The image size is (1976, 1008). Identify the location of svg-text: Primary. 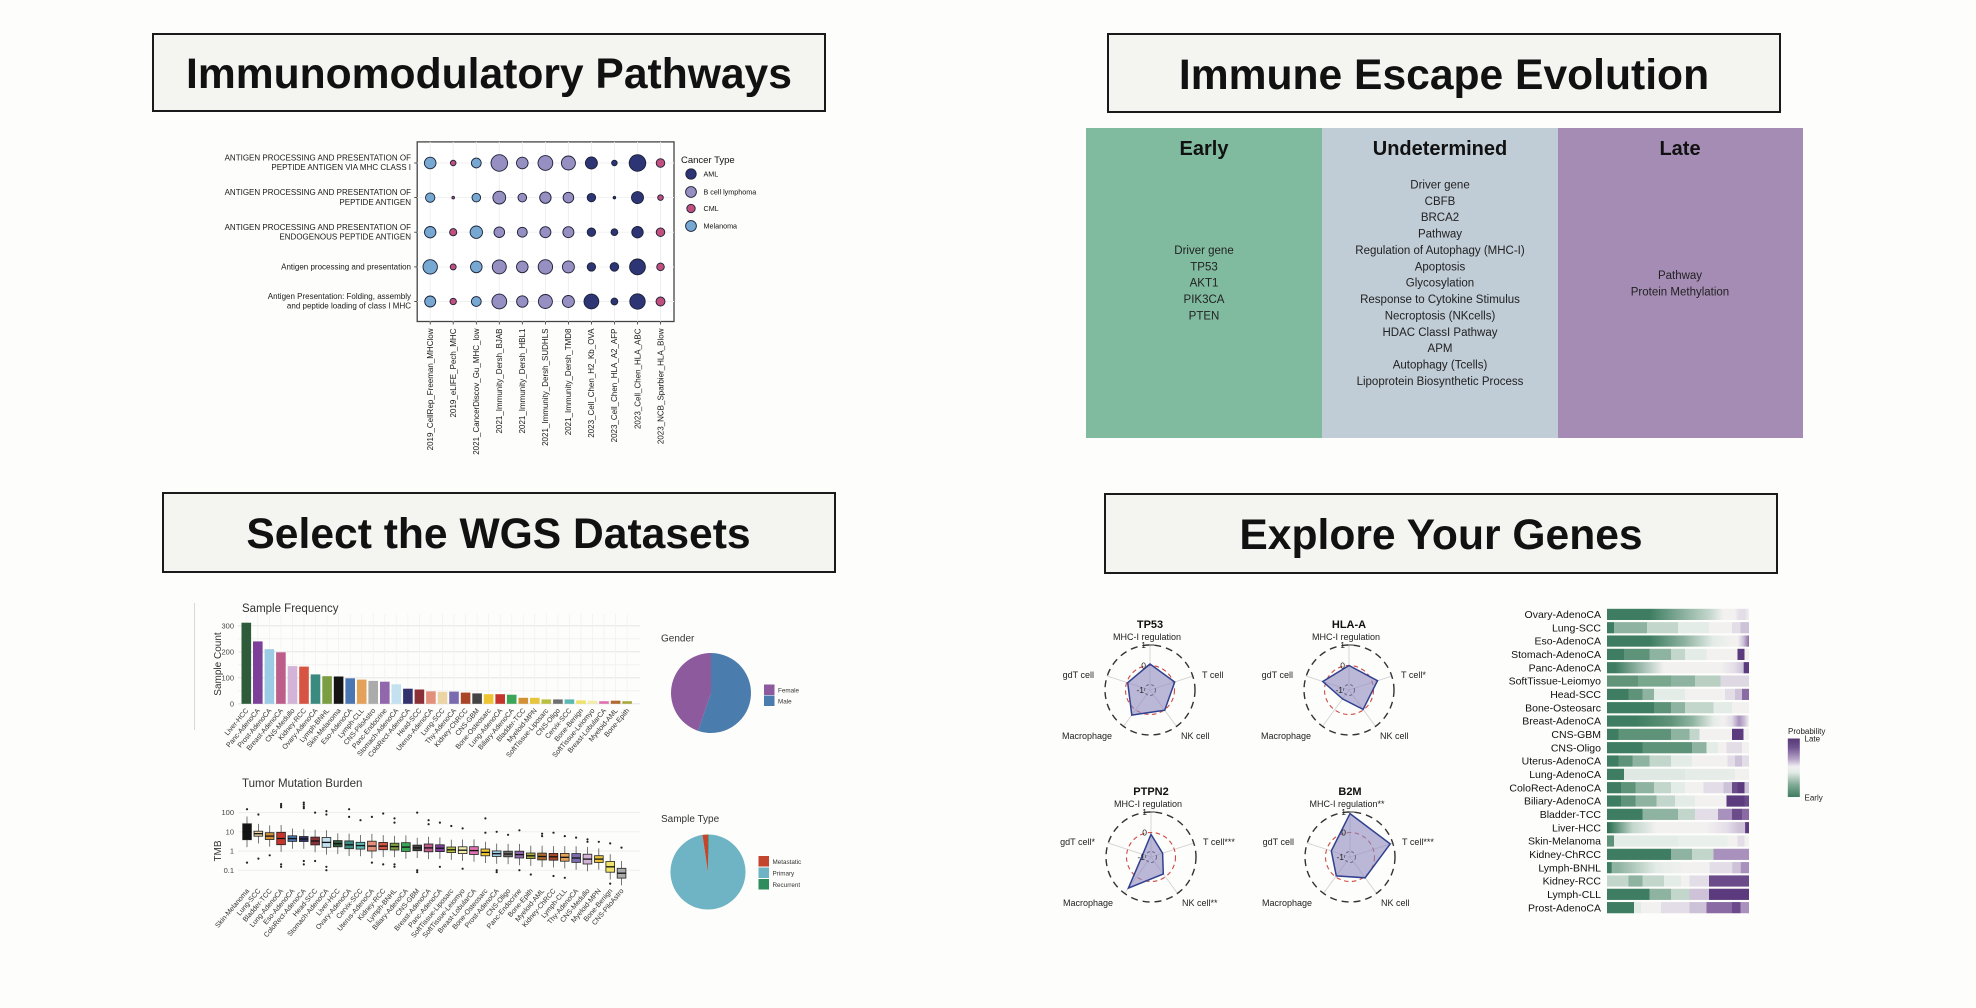
(784, 874).